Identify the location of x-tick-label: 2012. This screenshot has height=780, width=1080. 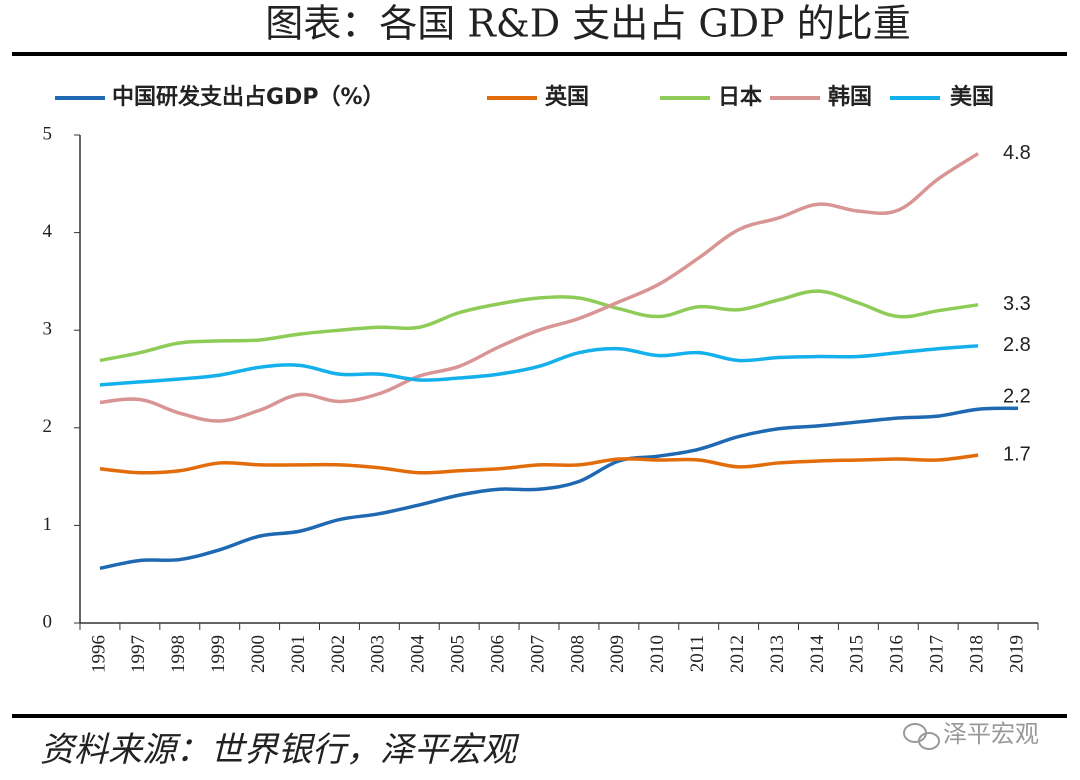
(737, 654).